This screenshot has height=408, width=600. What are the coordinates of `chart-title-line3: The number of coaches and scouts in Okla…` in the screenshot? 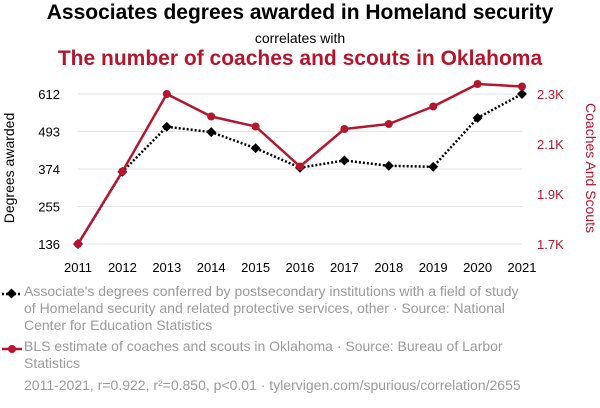 It's located at (300, 58).